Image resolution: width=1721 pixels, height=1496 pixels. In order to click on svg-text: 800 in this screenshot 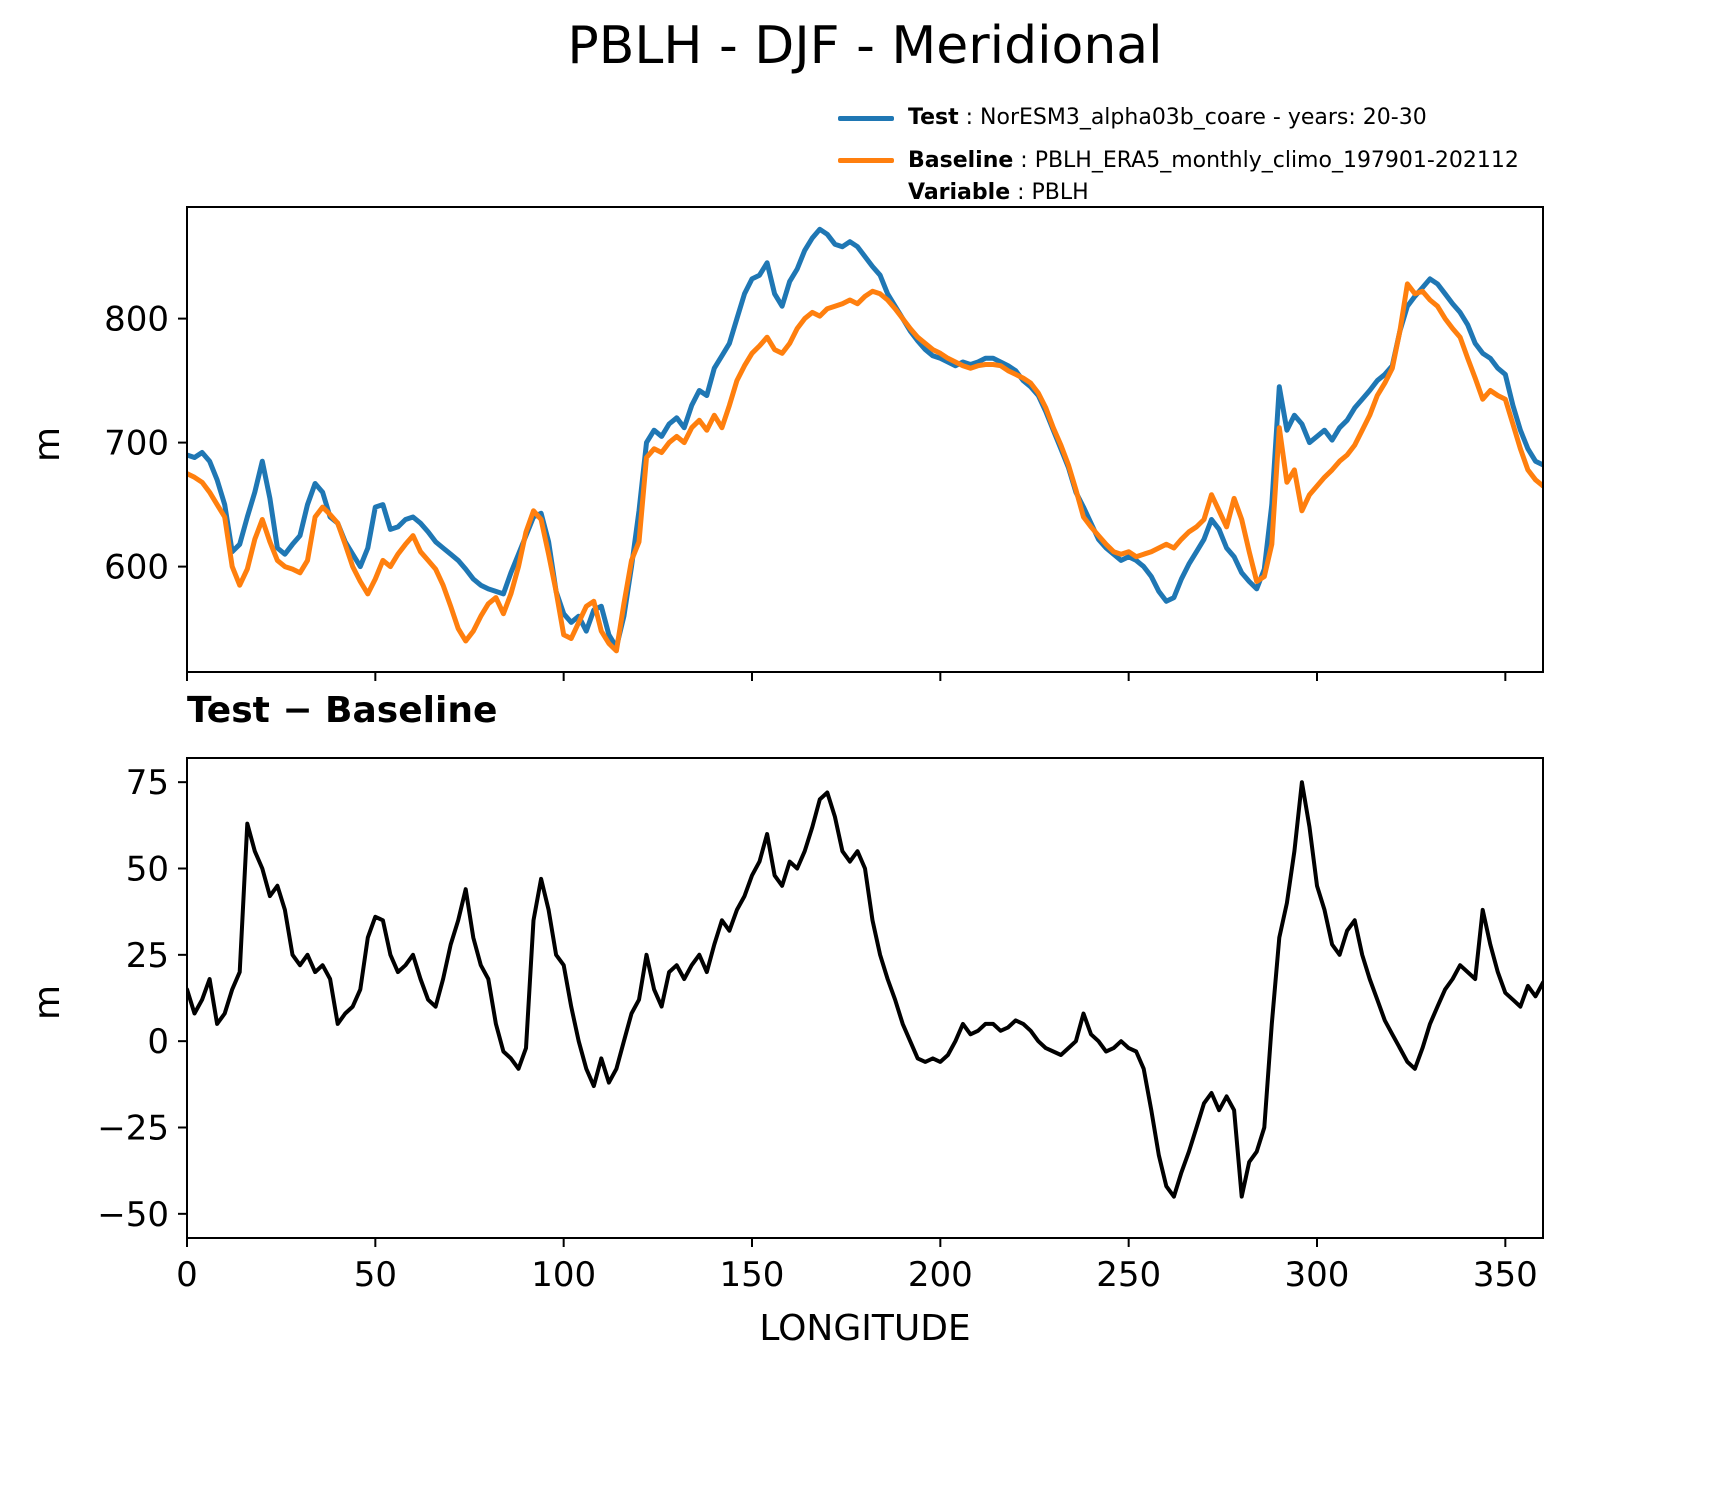, I will do `click(136, 320)`.